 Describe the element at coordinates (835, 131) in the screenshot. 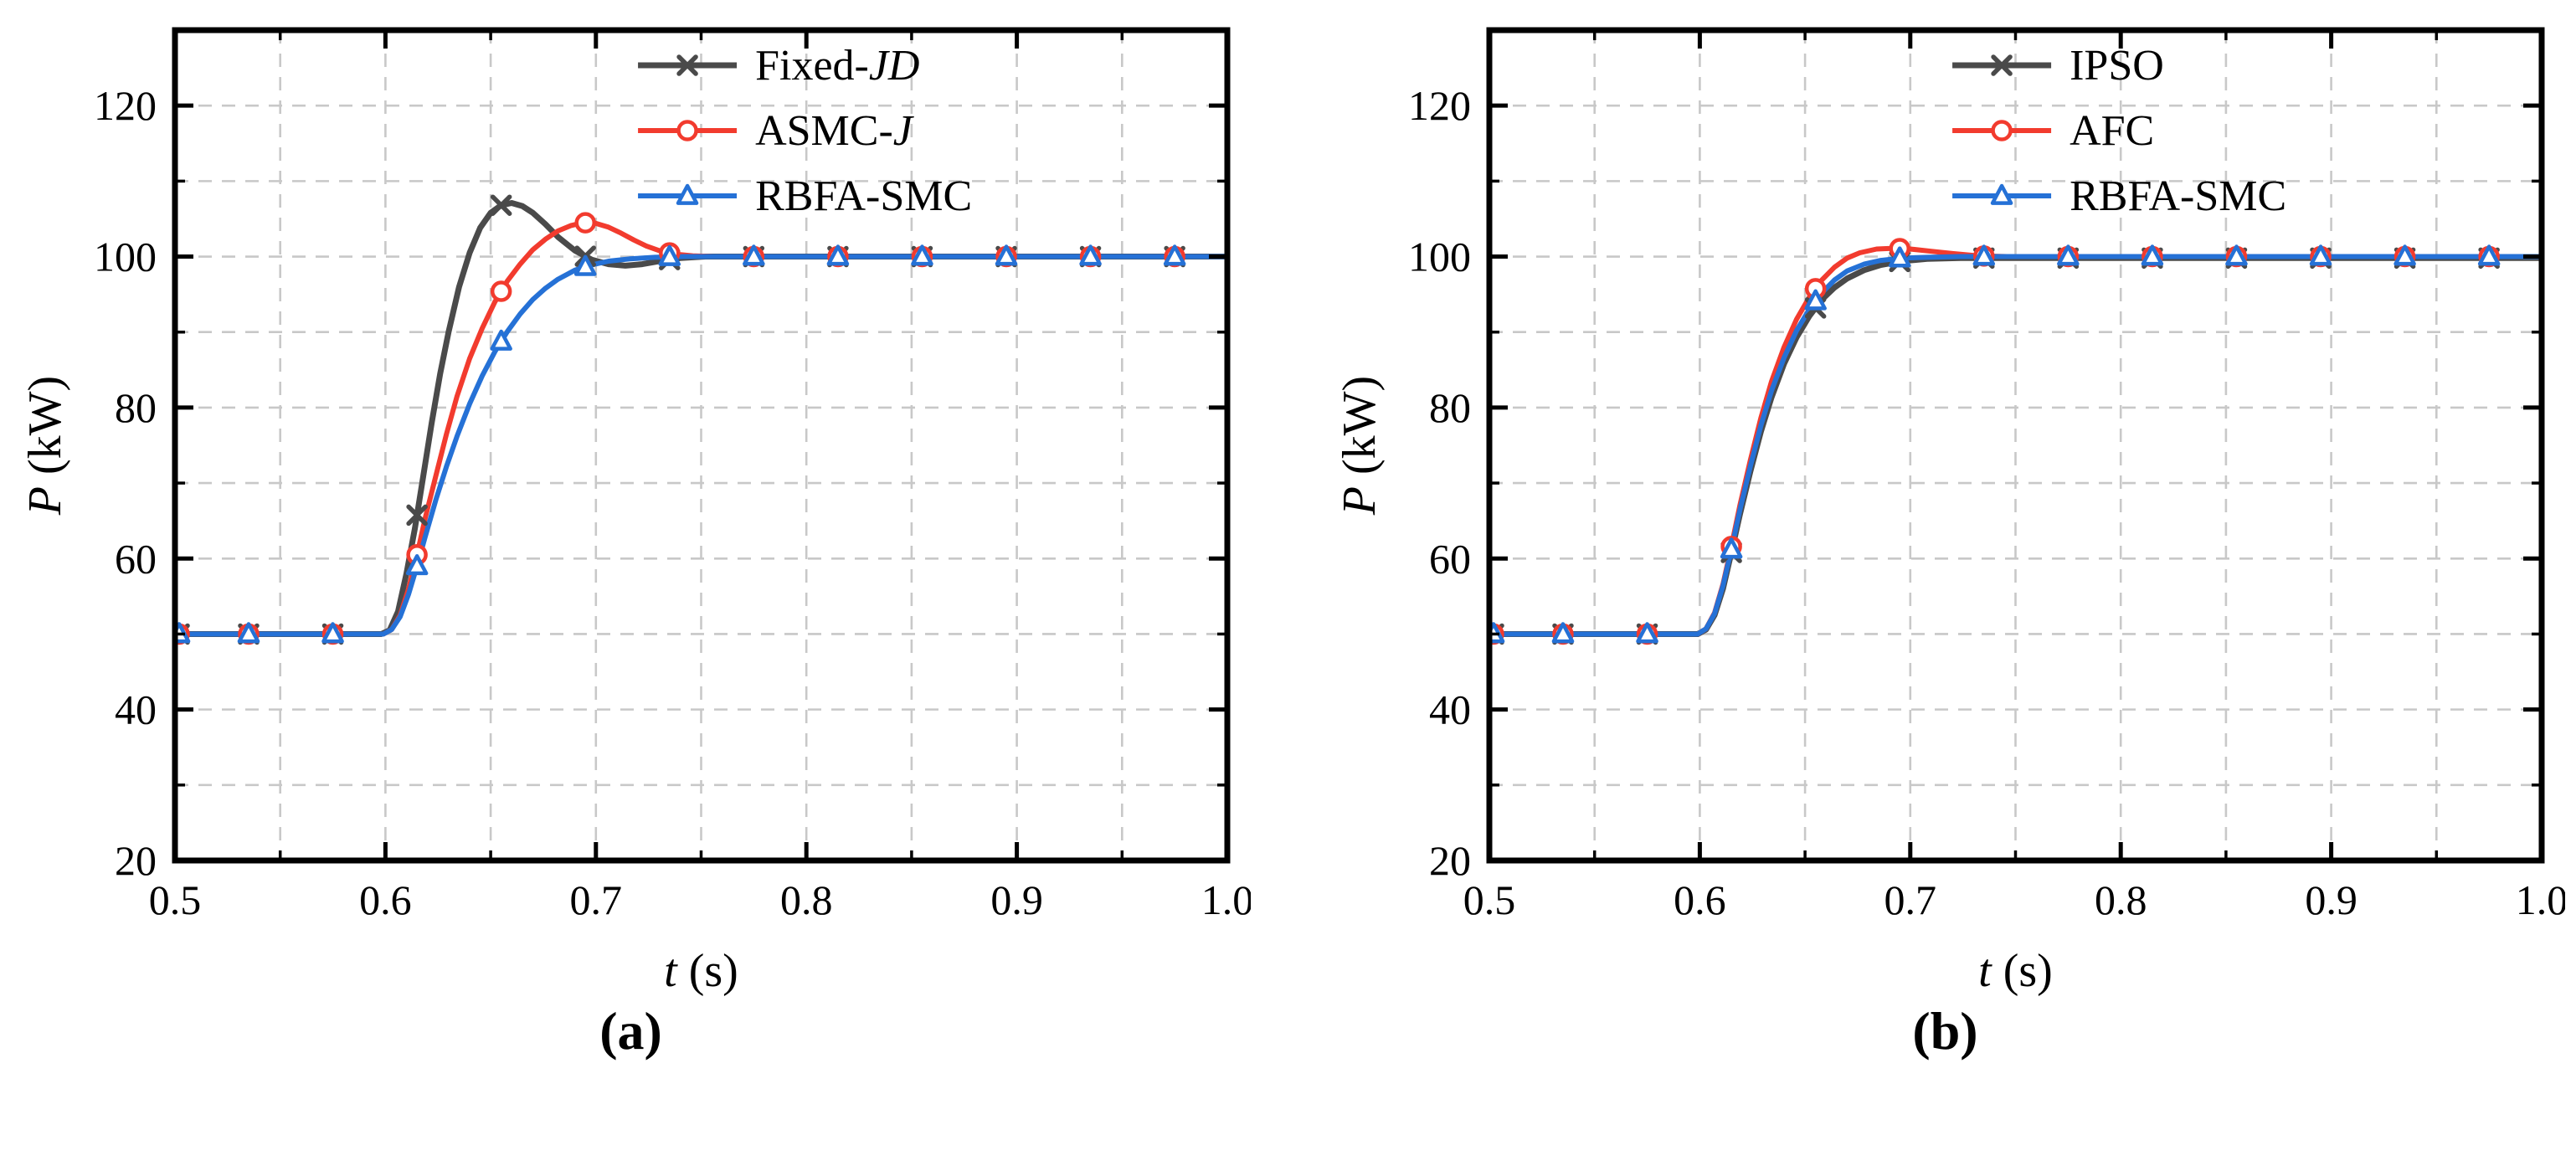

I see `svg-text: ASMC-J` at that location.